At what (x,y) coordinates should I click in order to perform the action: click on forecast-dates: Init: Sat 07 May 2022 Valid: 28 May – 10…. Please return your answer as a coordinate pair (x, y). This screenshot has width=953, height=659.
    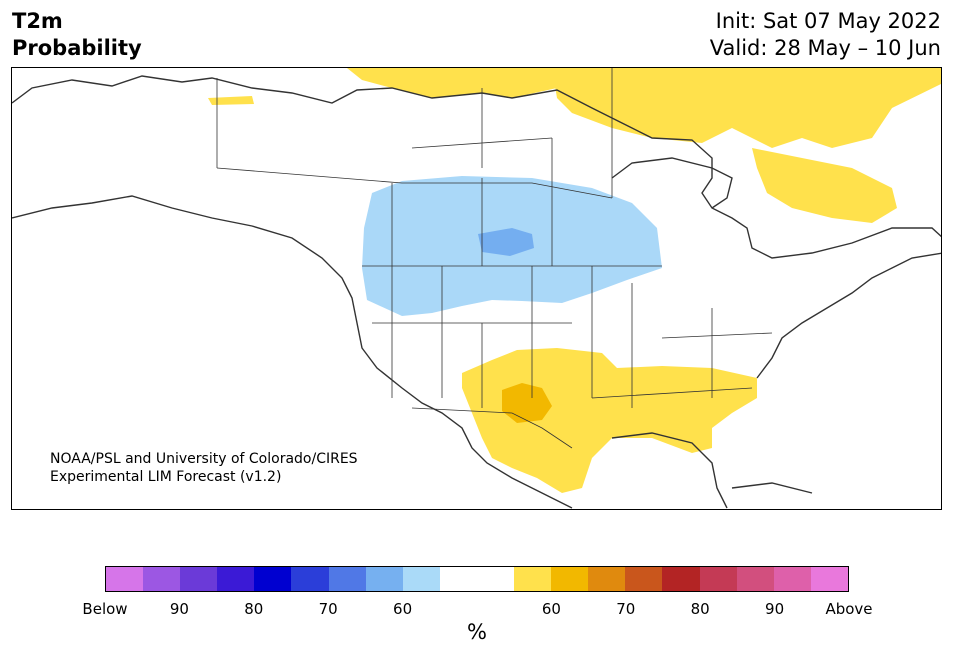
    Looking at the image, I should click on (825, 35).